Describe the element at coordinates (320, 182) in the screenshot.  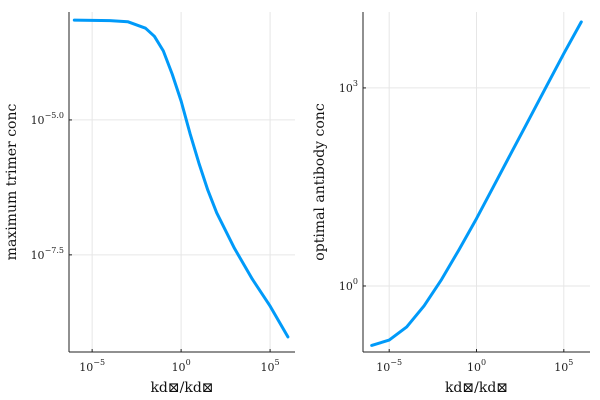
I see `y-axis-label: optimal antibody conc` at that location.